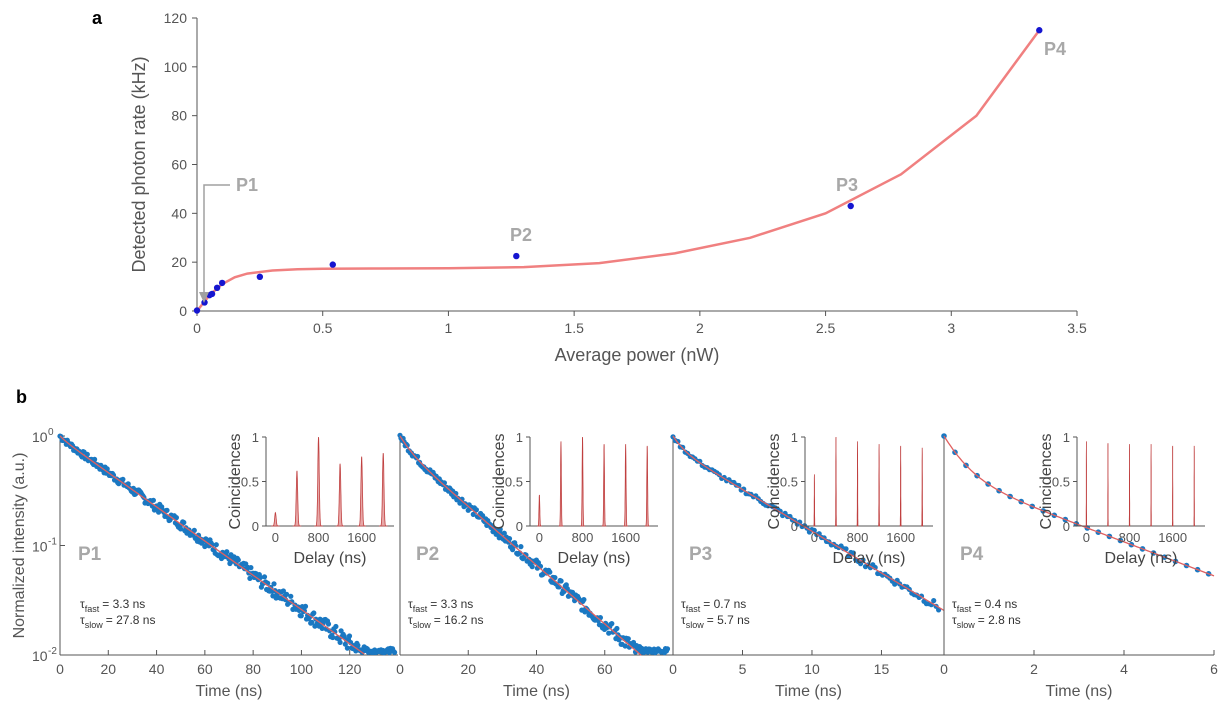 Image resolution: width=1226 pixels, height=706 pixels. What do you see at coordinates (108, 669) in the screenshot?
I see `x-tick-label: 20` at bounding box center [108, 669].